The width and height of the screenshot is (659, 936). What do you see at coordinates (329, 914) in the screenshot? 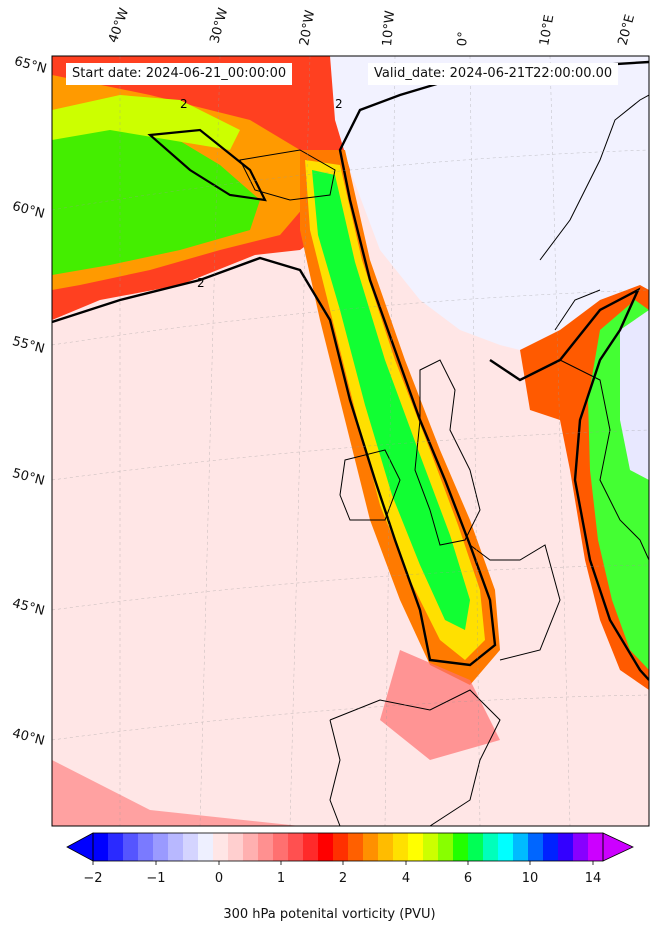
I see `colorbar-title: 300 hPa potenital vorticity (PVU)` at bounding box center [329, 914].